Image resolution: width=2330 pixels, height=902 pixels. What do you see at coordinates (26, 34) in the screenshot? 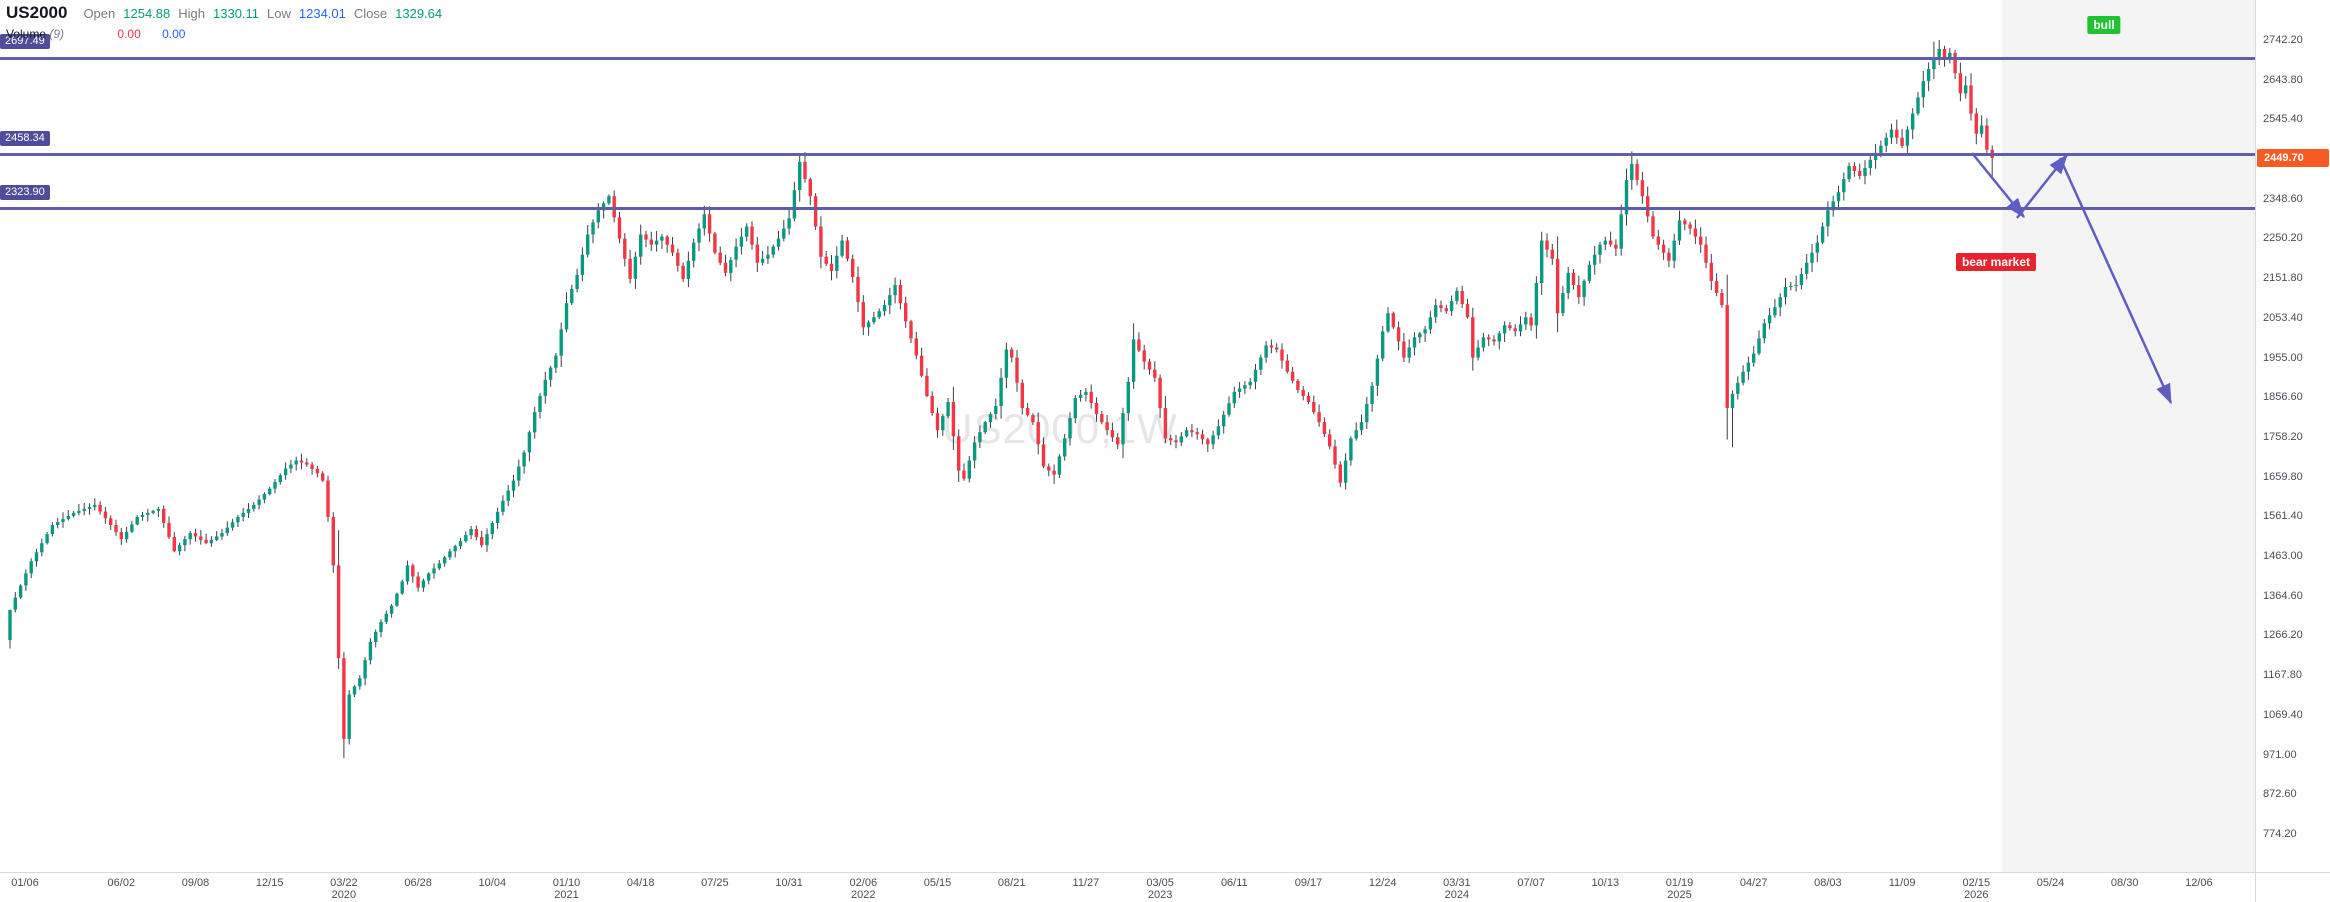
I see `volume-label: Volume` at bounding box center [26, 34].